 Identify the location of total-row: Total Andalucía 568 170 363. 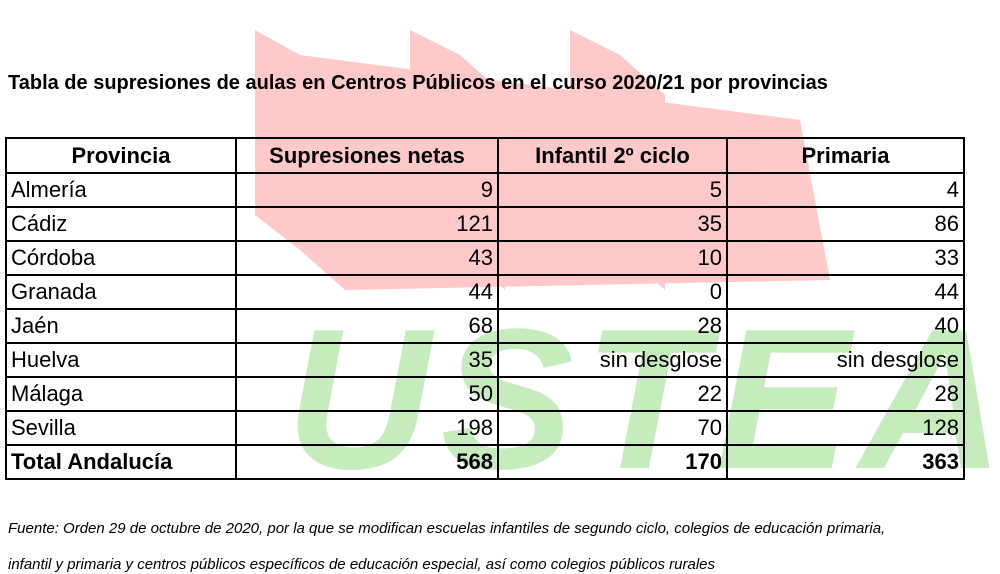
(485, 462).